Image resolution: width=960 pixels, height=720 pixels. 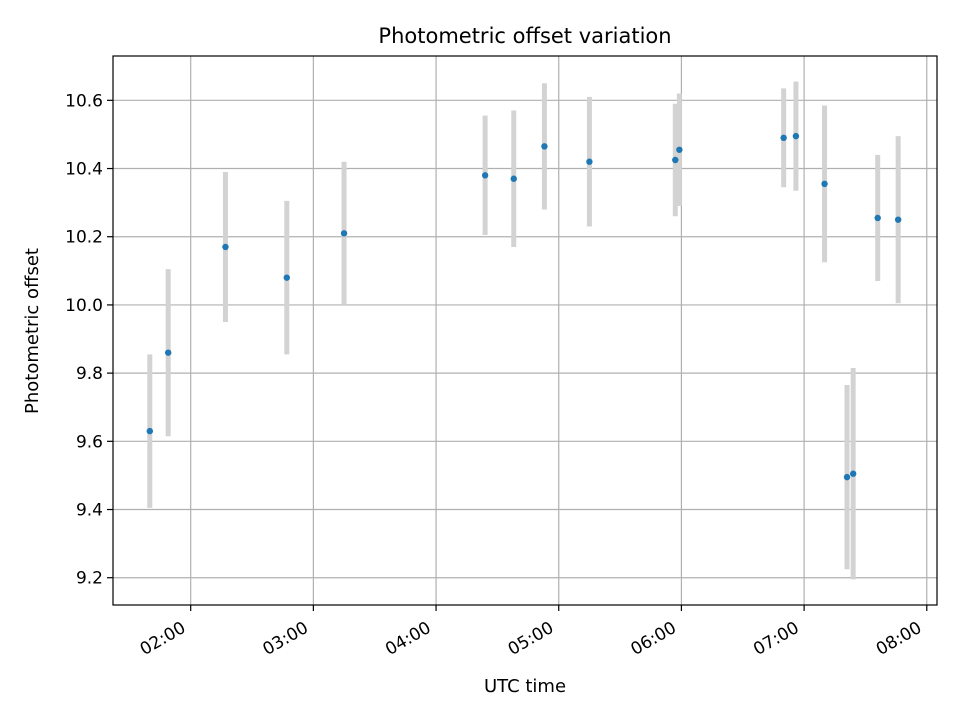 I want to click on y-tick-label: 9.4, so click(x=89, y=511).